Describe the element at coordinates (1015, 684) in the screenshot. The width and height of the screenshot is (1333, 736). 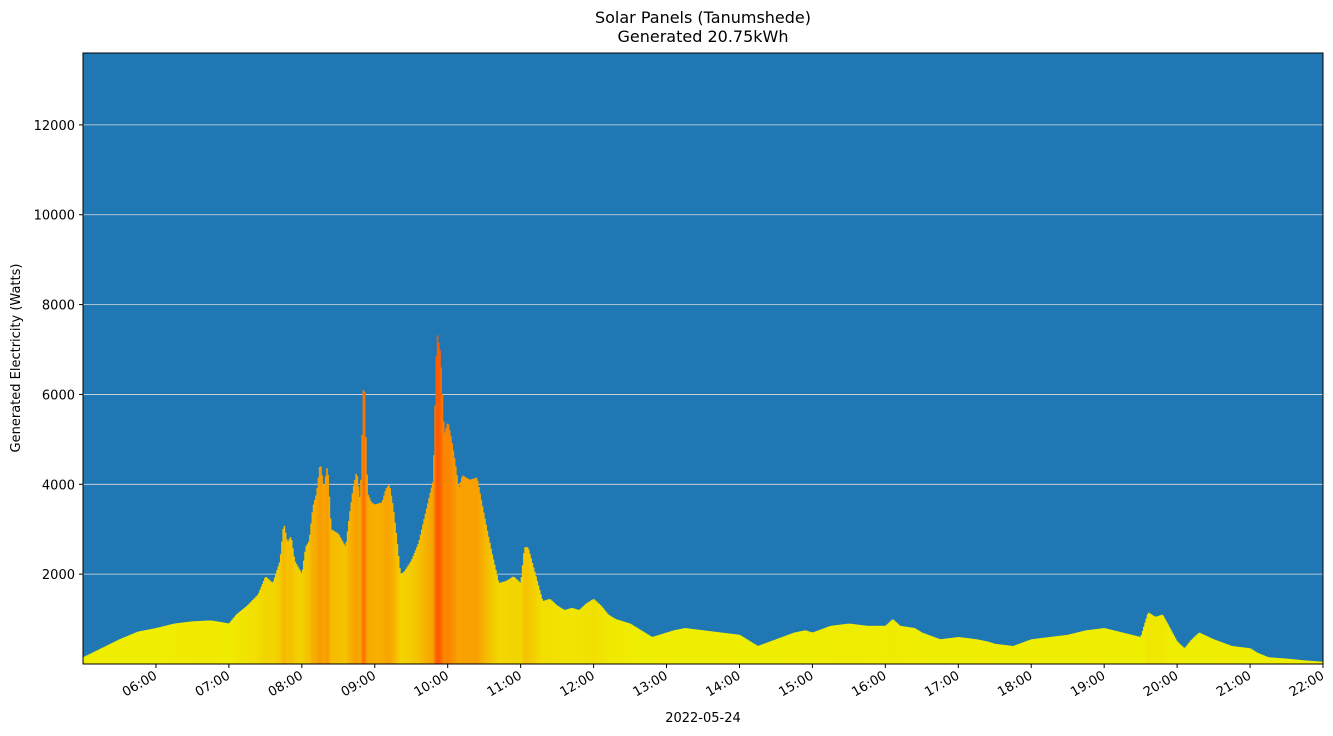
I see `x-tick-label: 18:00` at that location.